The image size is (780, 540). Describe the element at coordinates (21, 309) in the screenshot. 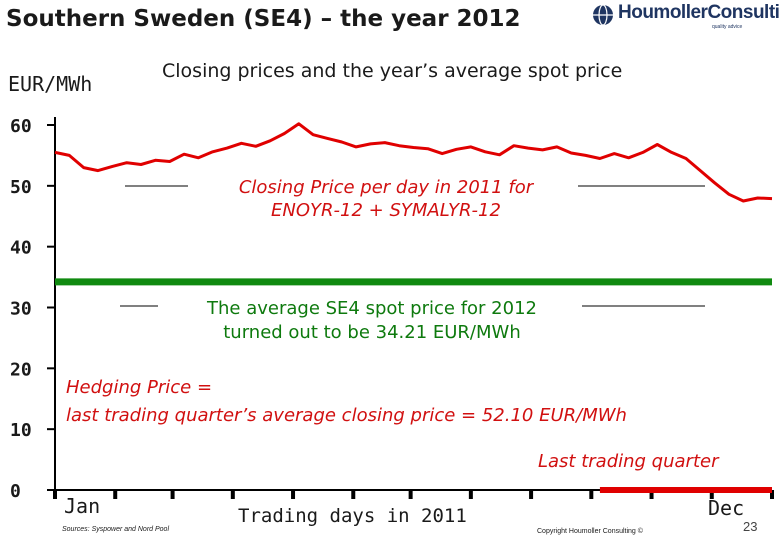

I see `y-tick-label: 30` at that location.